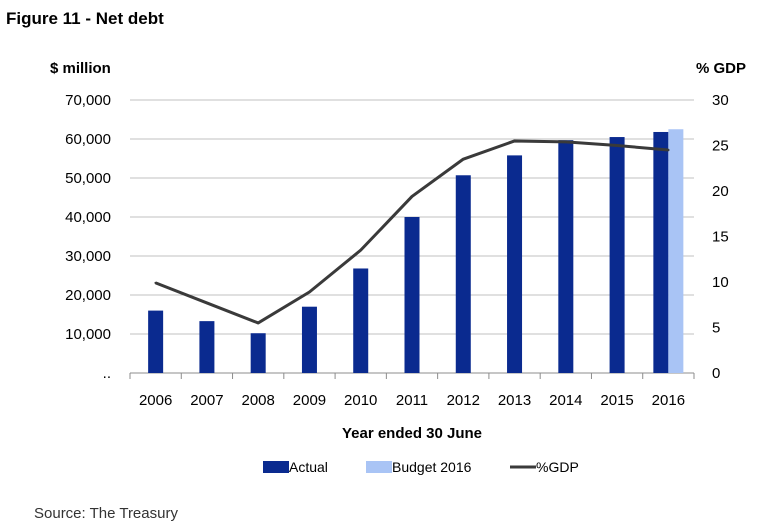 The height and width of the screenshot is (532, 765). What do you see at coordinates (207, 347) in the screenshot?
I see `bar-actual-2007` at bounding box center [207, 347].